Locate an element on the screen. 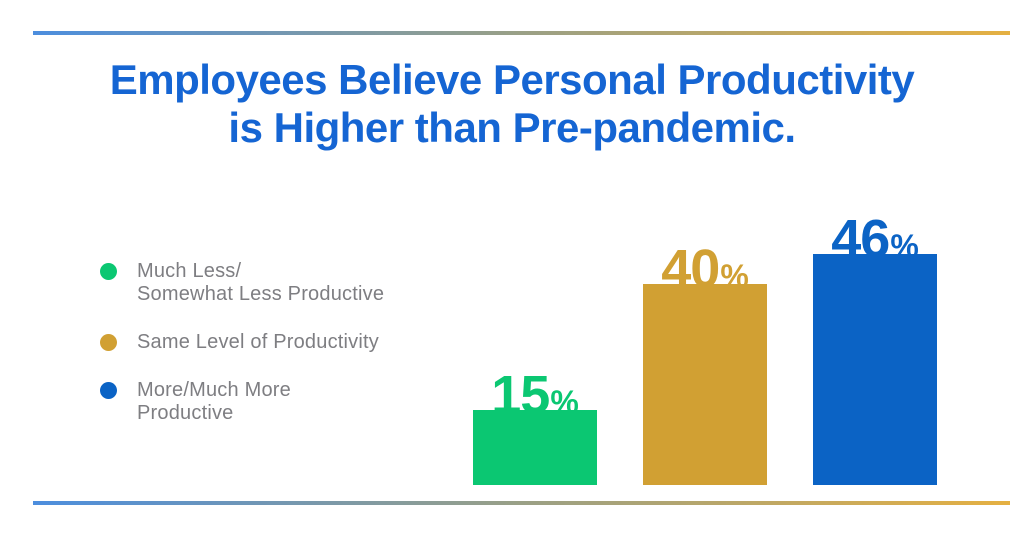 This screenshot has width=1024, height=536. bar-group-more-productive: 46% is located at coordinates (875, 348).